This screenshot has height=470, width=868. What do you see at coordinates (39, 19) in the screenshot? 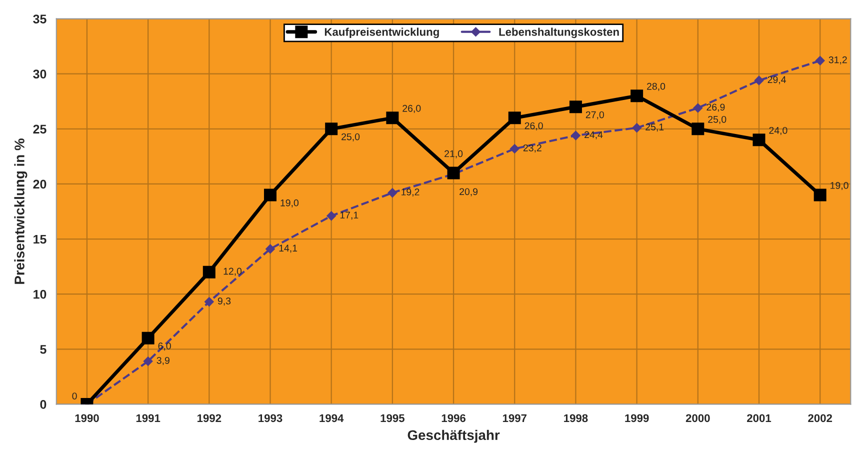
I see `y-tick-label: 35` at bounding box center [39, 19].